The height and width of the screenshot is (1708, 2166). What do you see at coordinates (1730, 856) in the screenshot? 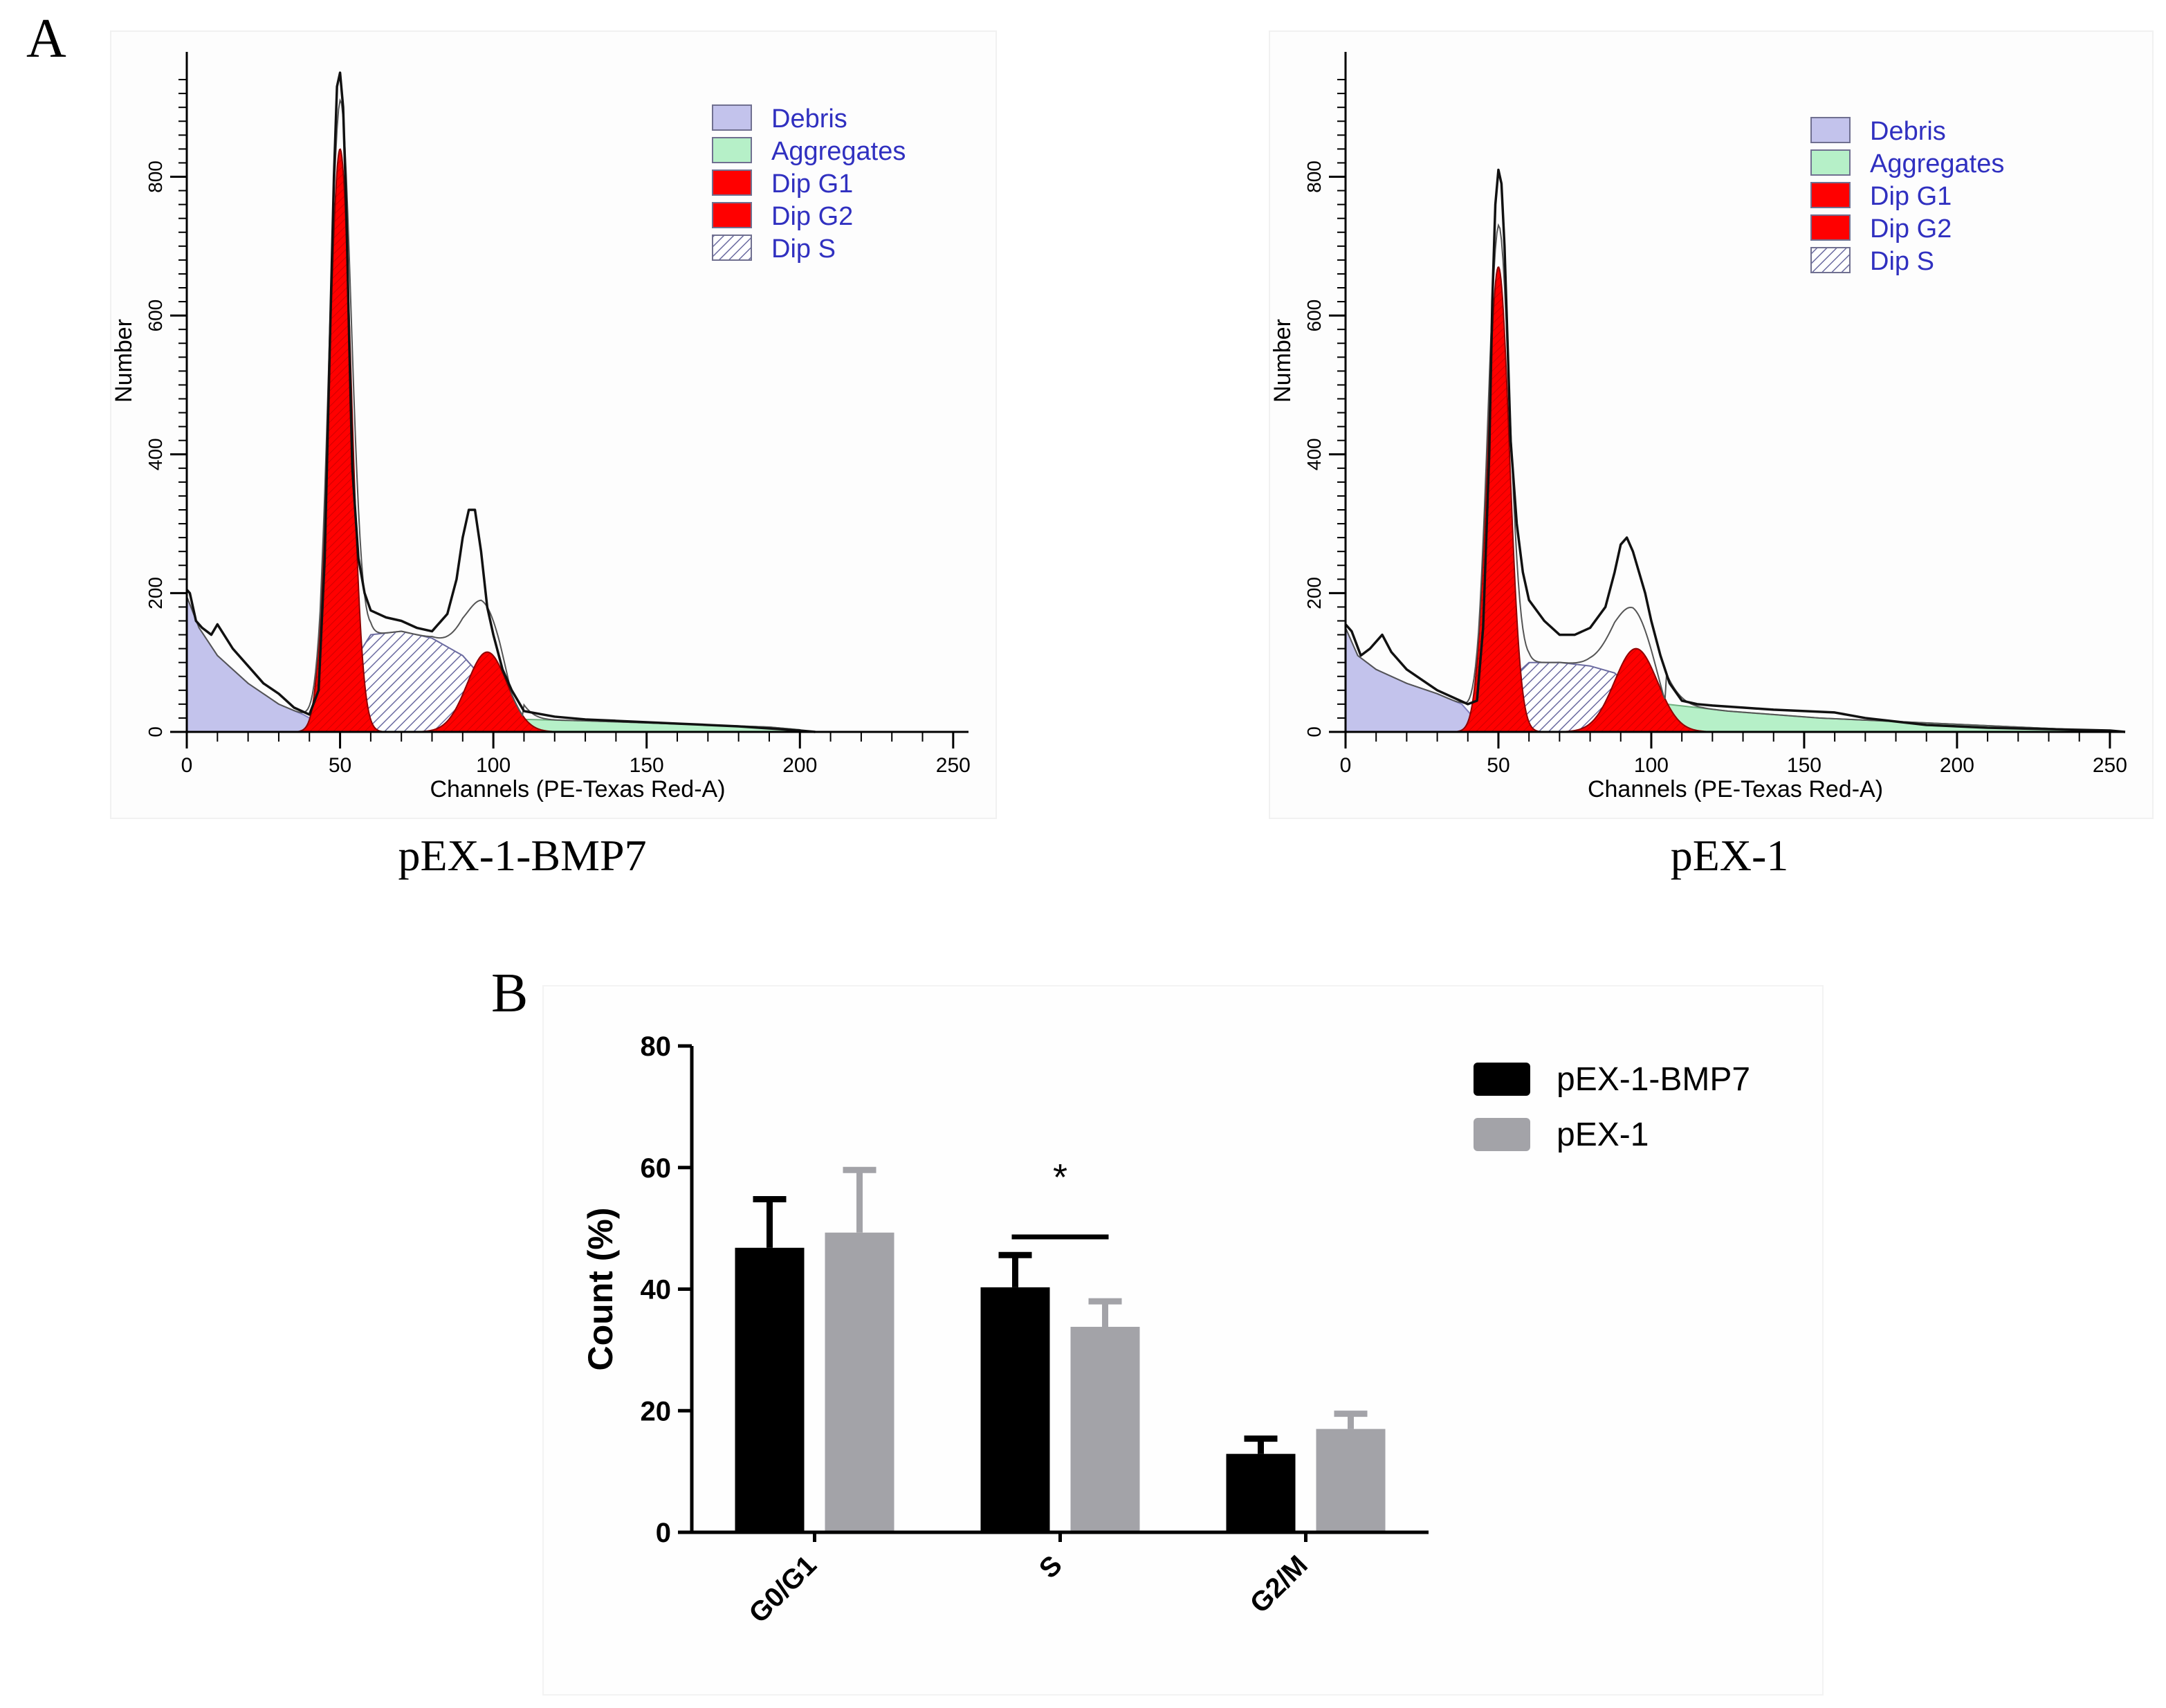
I see `sample-caption: pEX-1` at bounding box center [1730, 856].